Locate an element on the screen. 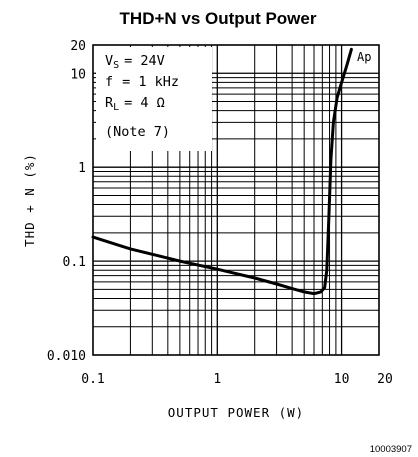 This screenshot has width=418, height=457. y-tick-label: 1 is located at coordinates (82, 168).